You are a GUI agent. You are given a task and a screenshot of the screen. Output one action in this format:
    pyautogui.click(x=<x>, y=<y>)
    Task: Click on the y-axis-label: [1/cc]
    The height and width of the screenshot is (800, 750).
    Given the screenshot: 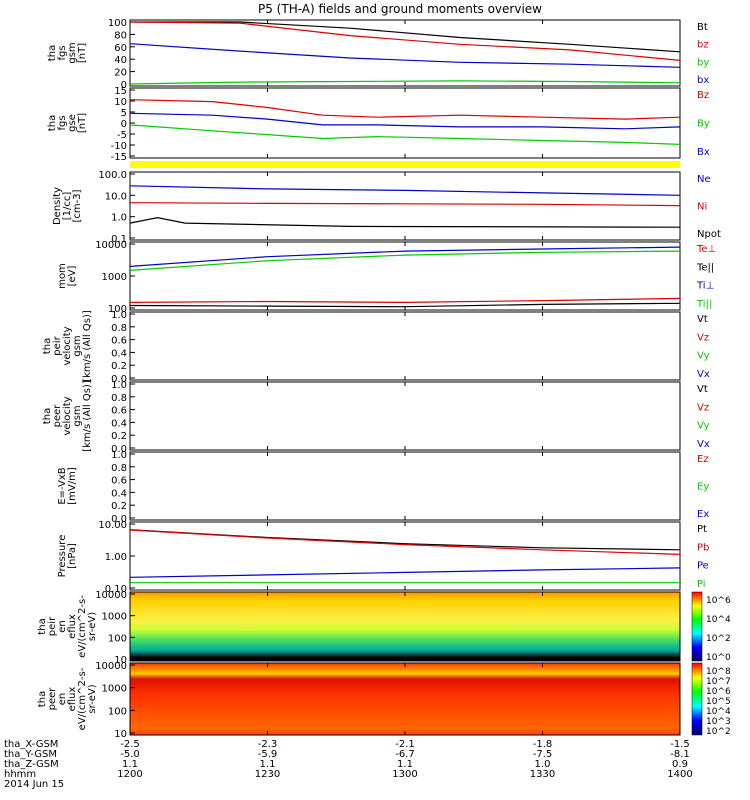 What is the action you would take?
    pyautogui.click(x=67, y=206)
    